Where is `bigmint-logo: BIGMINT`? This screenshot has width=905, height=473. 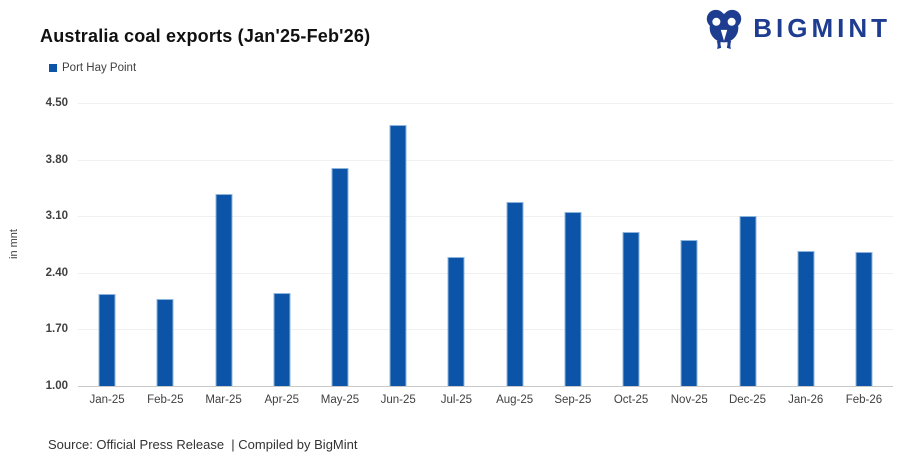
bigmint-logo: BIGMINT is located at coordinates (796, 28).